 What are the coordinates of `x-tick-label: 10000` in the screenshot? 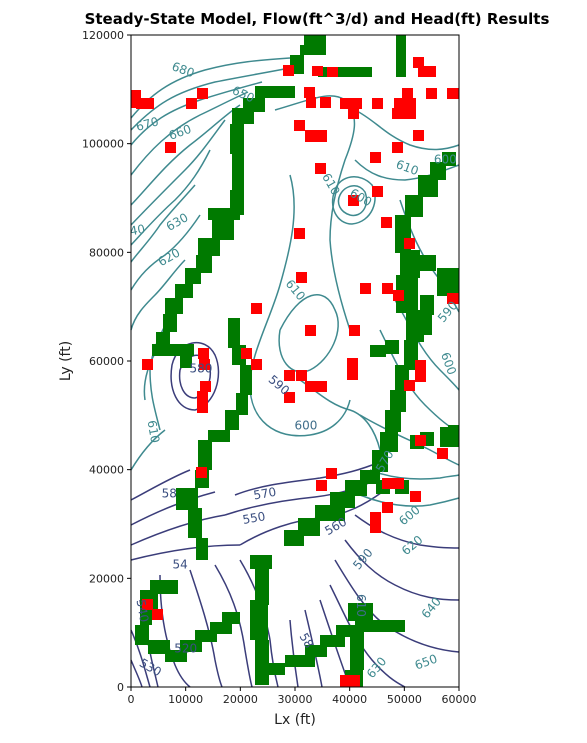 It's located at (185, 699).